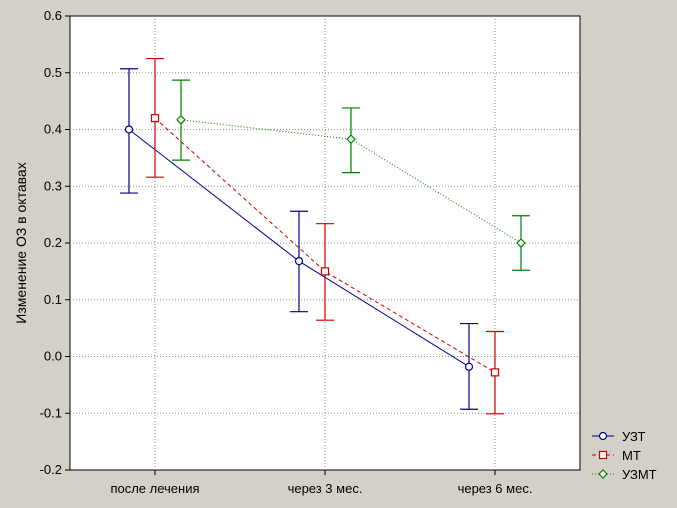  What do you see at coordinates (631, 455) in the screenshot?
I see `legend-label: МТ` at bounding box center [631, 455].